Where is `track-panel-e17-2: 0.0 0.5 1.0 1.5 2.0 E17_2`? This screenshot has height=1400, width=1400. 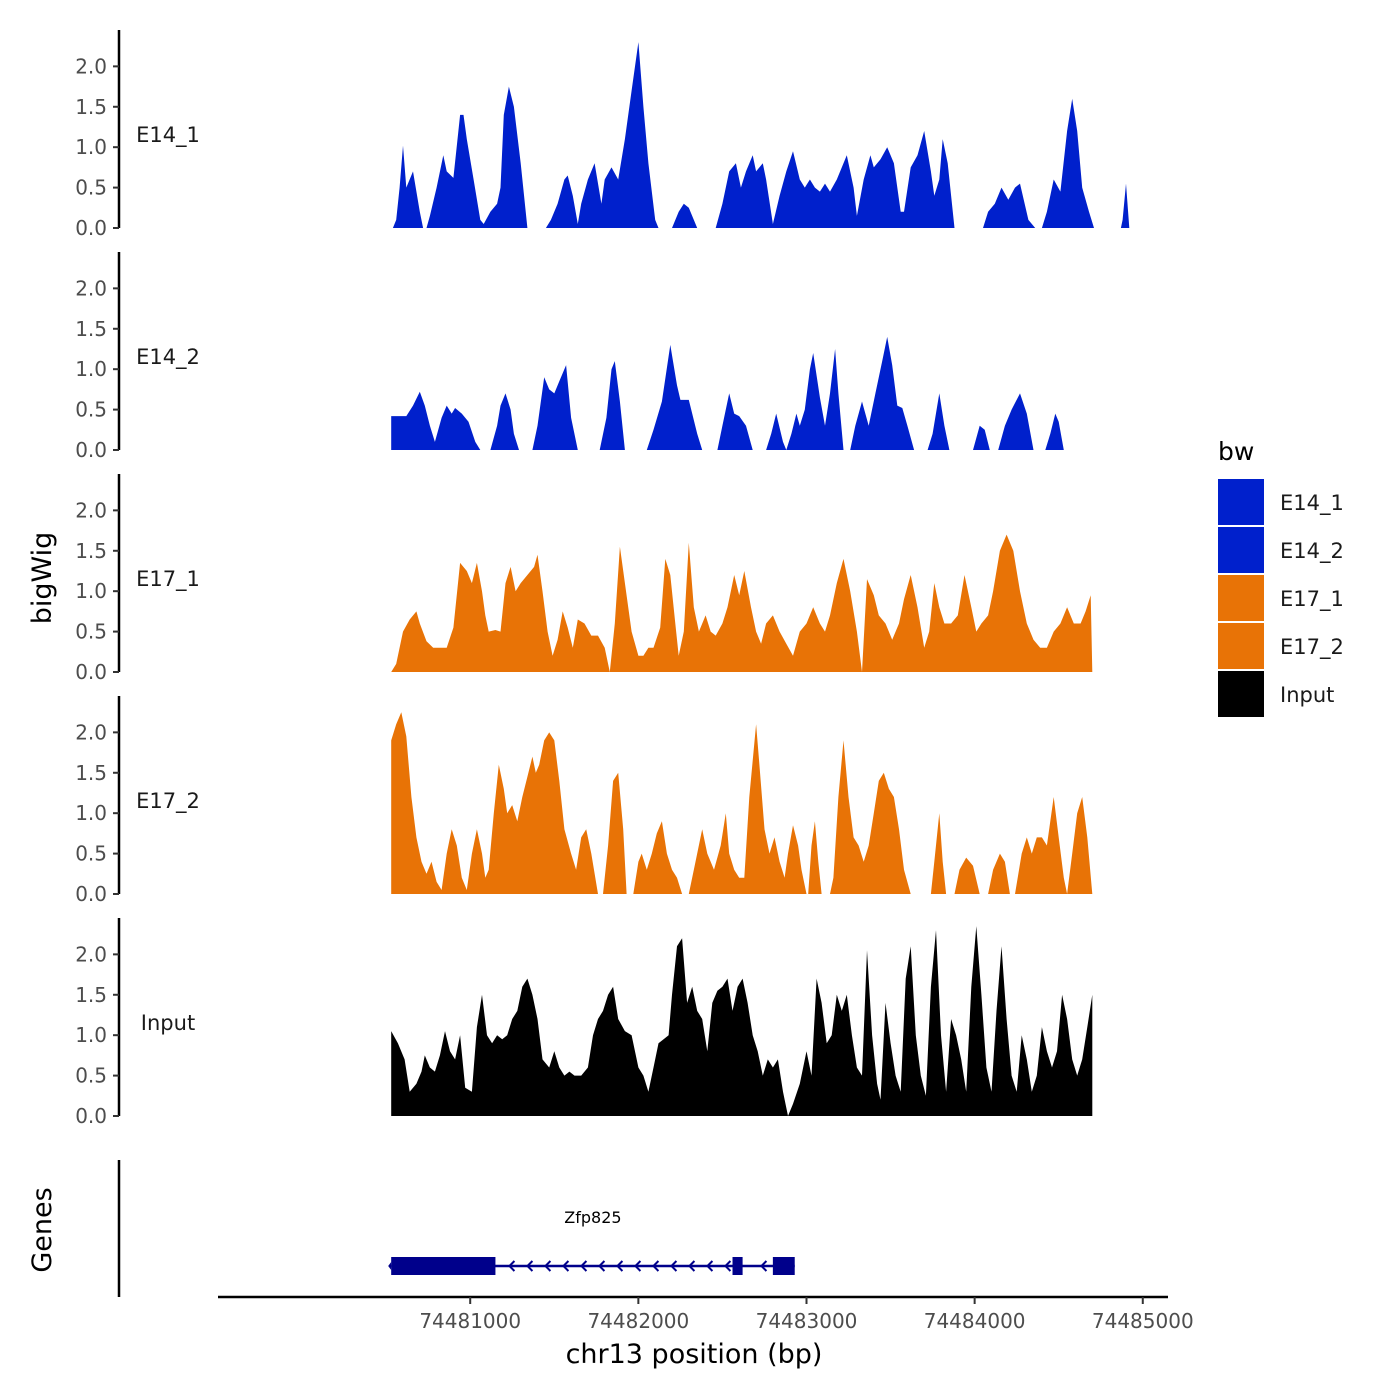 track-panel-e17-2: 0.0 0.5 1.0 1.5 2.0 E17_2 is located at coordinates (584, 801).